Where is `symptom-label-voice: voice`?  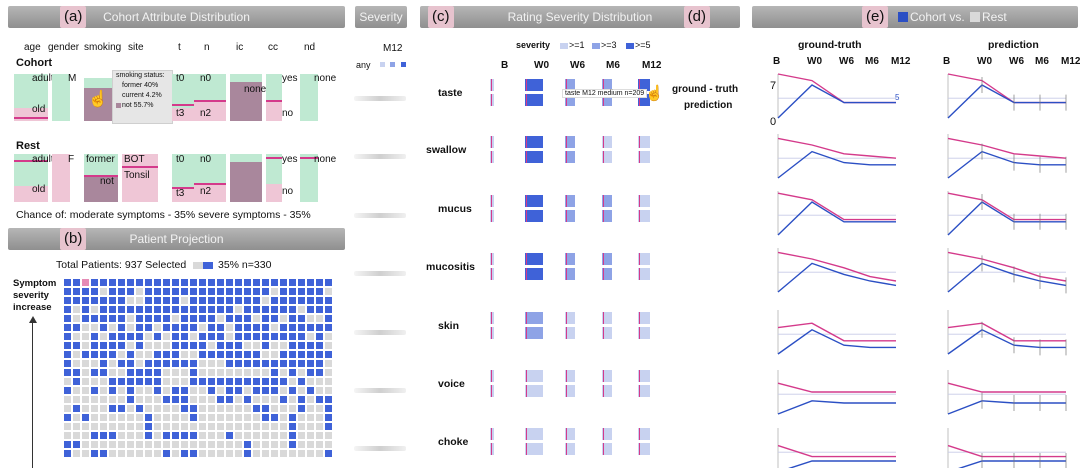
symptom-label-voice: voice is located at coordinates (451, 384).